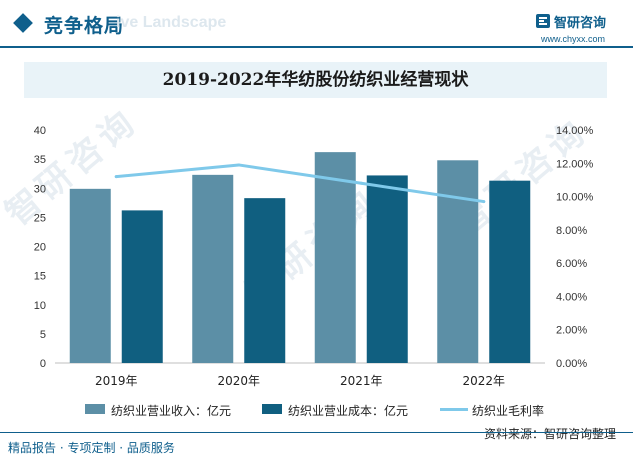  Describe the element at coordinates (95, 409) in the screenshot. I see `legend-swatch-revenue` at that location.